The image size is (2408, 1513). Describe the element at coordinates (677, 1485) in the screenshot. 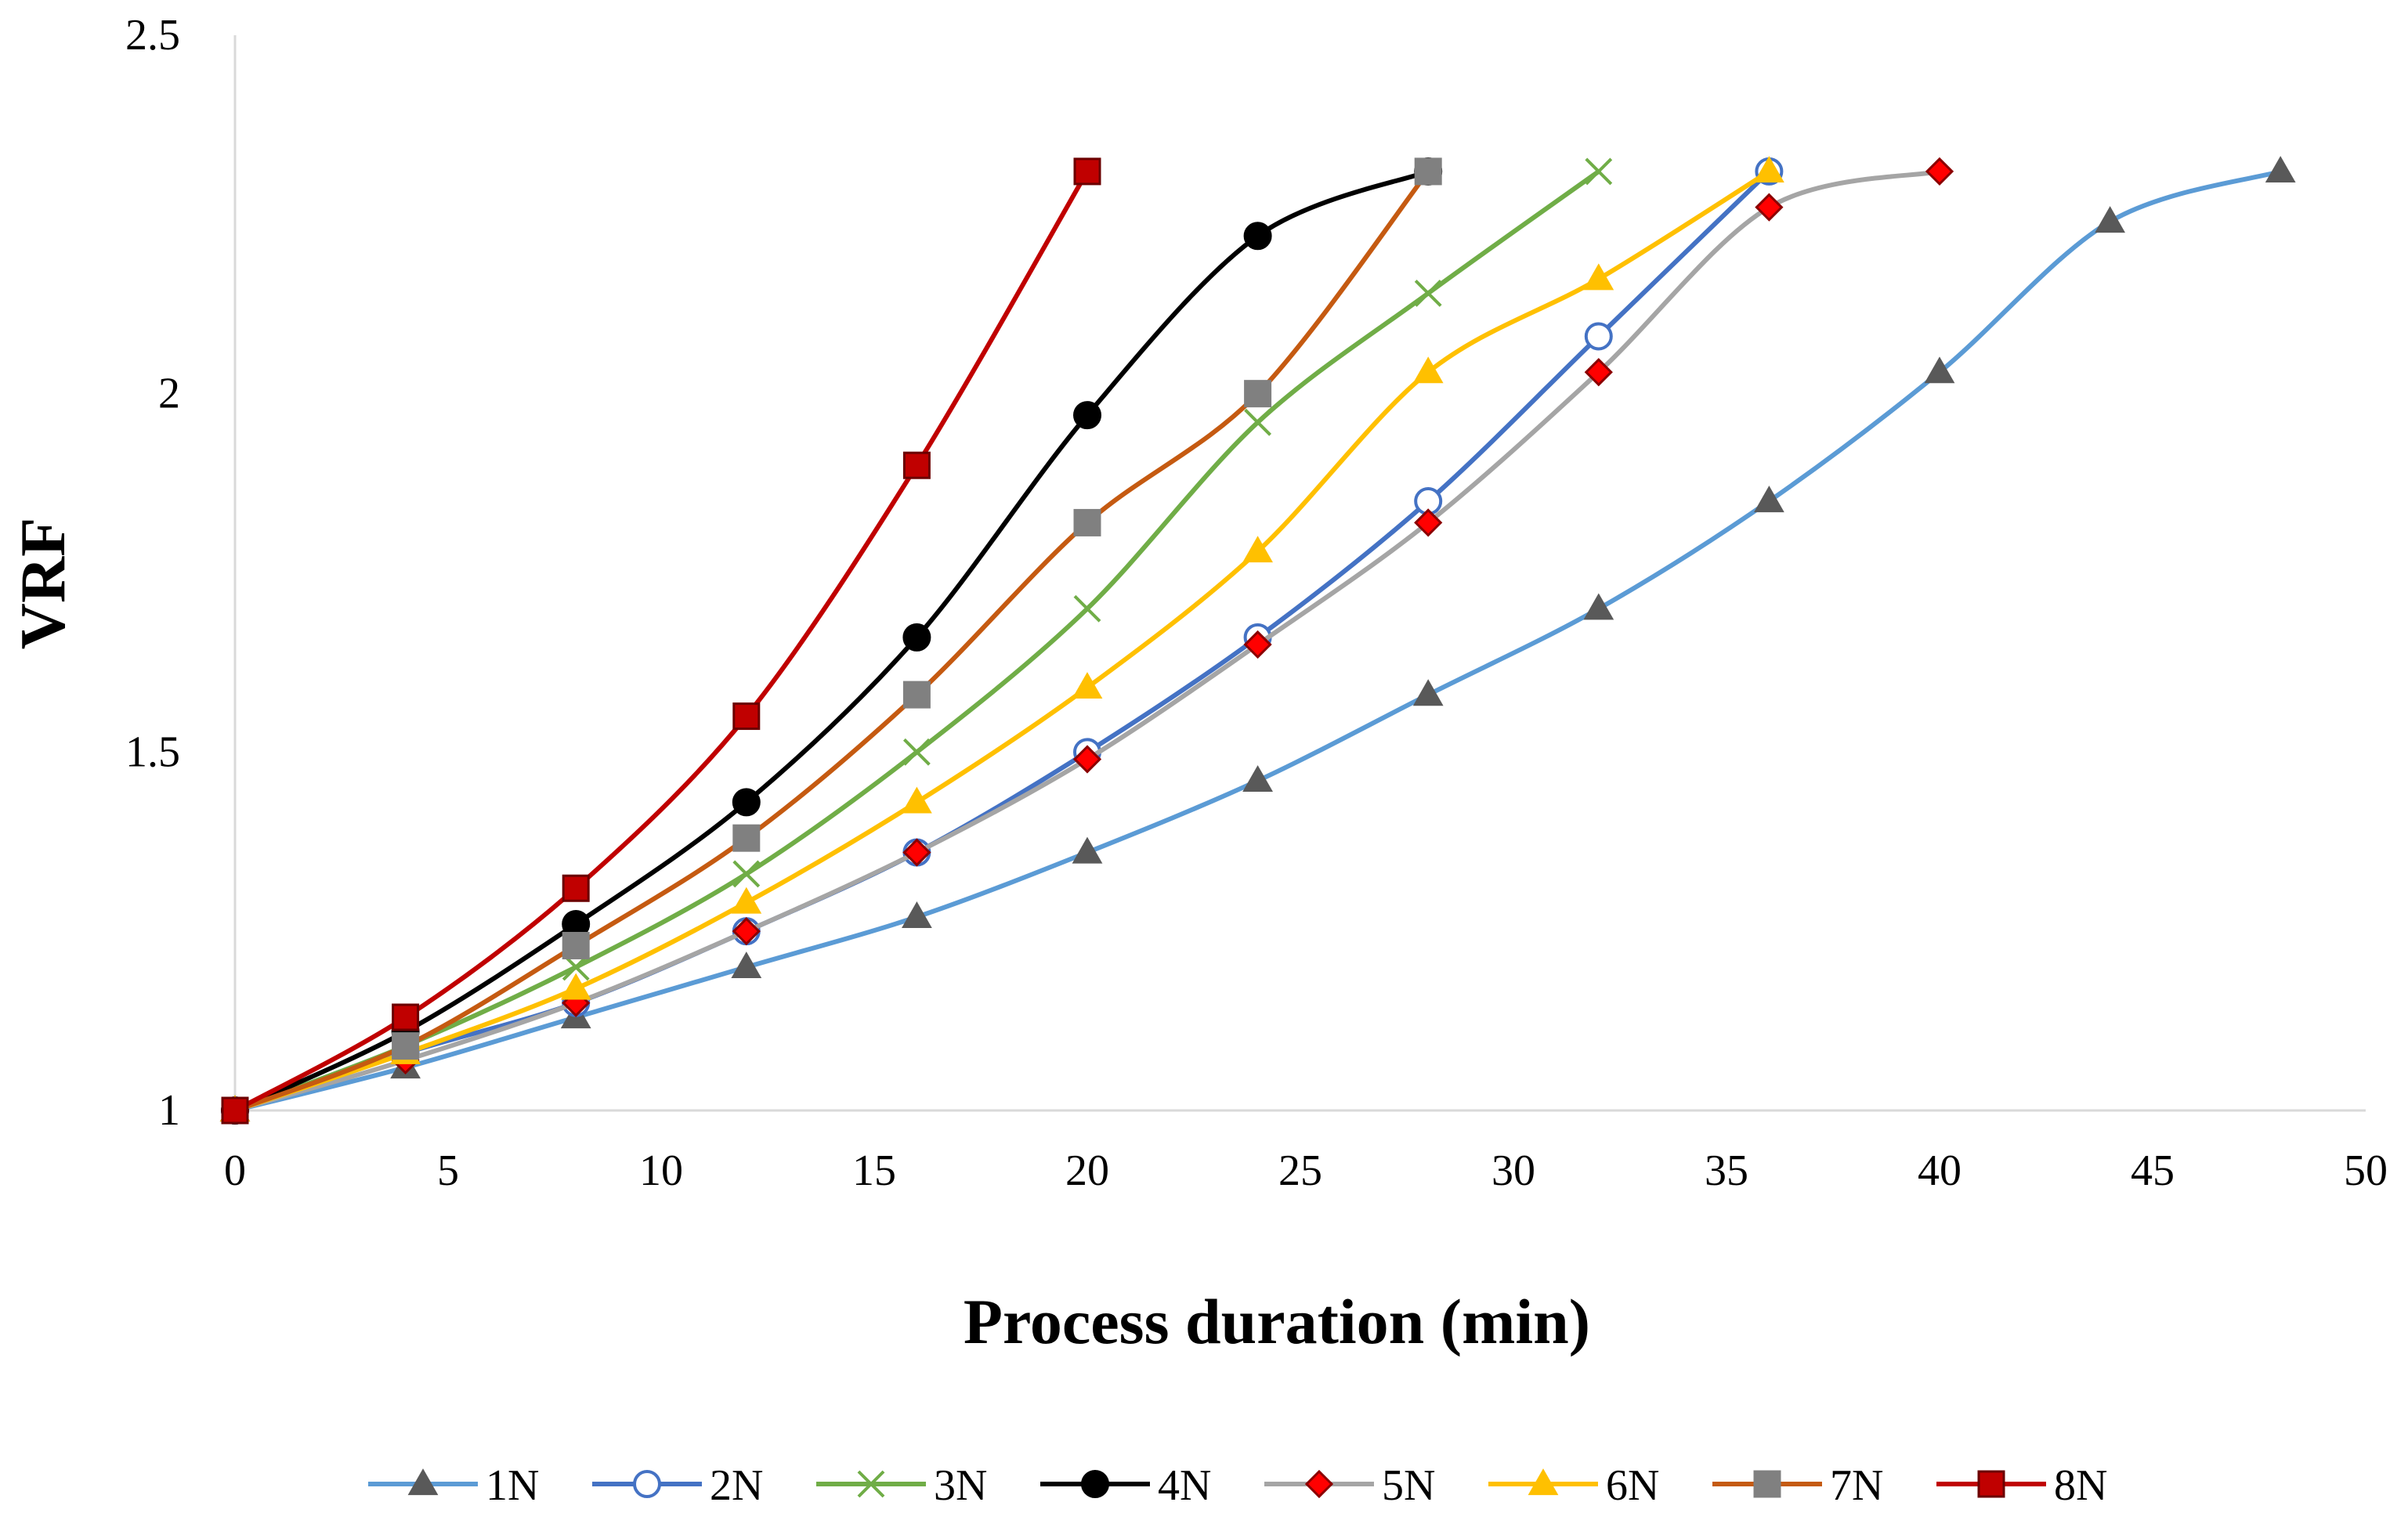

I see `legend-item-2N: 2N` at that location.